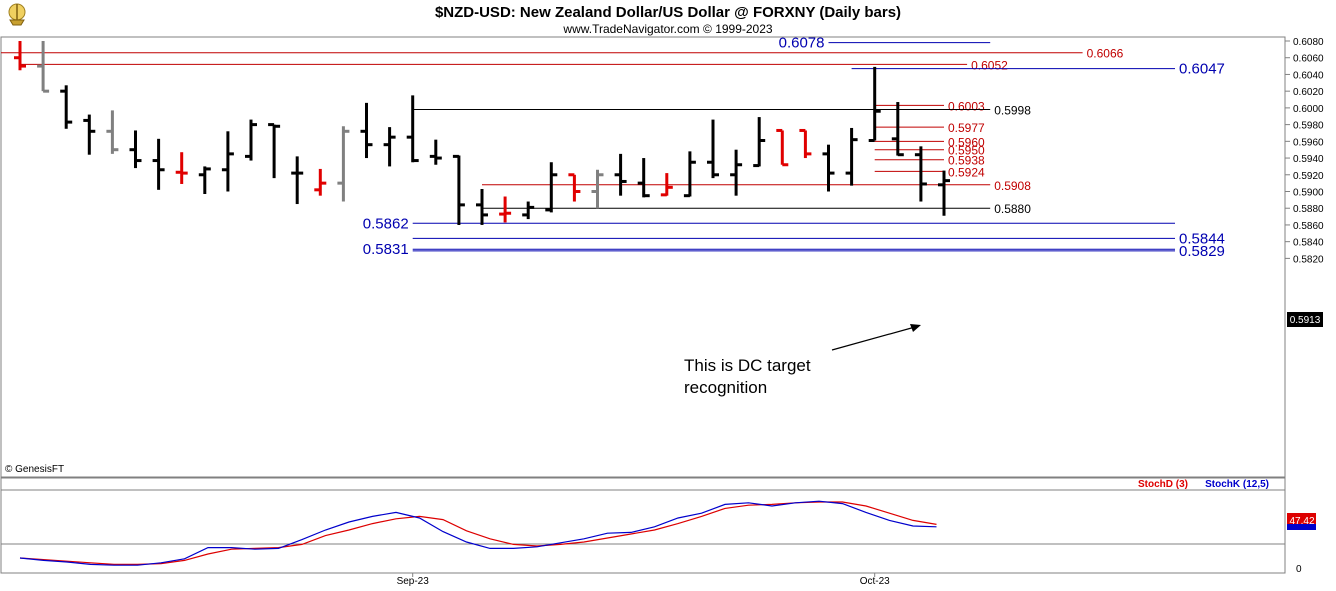 The width and height of the screenshot is (1336, 591). What do you see at coordinates (1299, 569) in the screenshot?
I see `stoch-axis-zero: 0` at bounding box center [1299, 569].